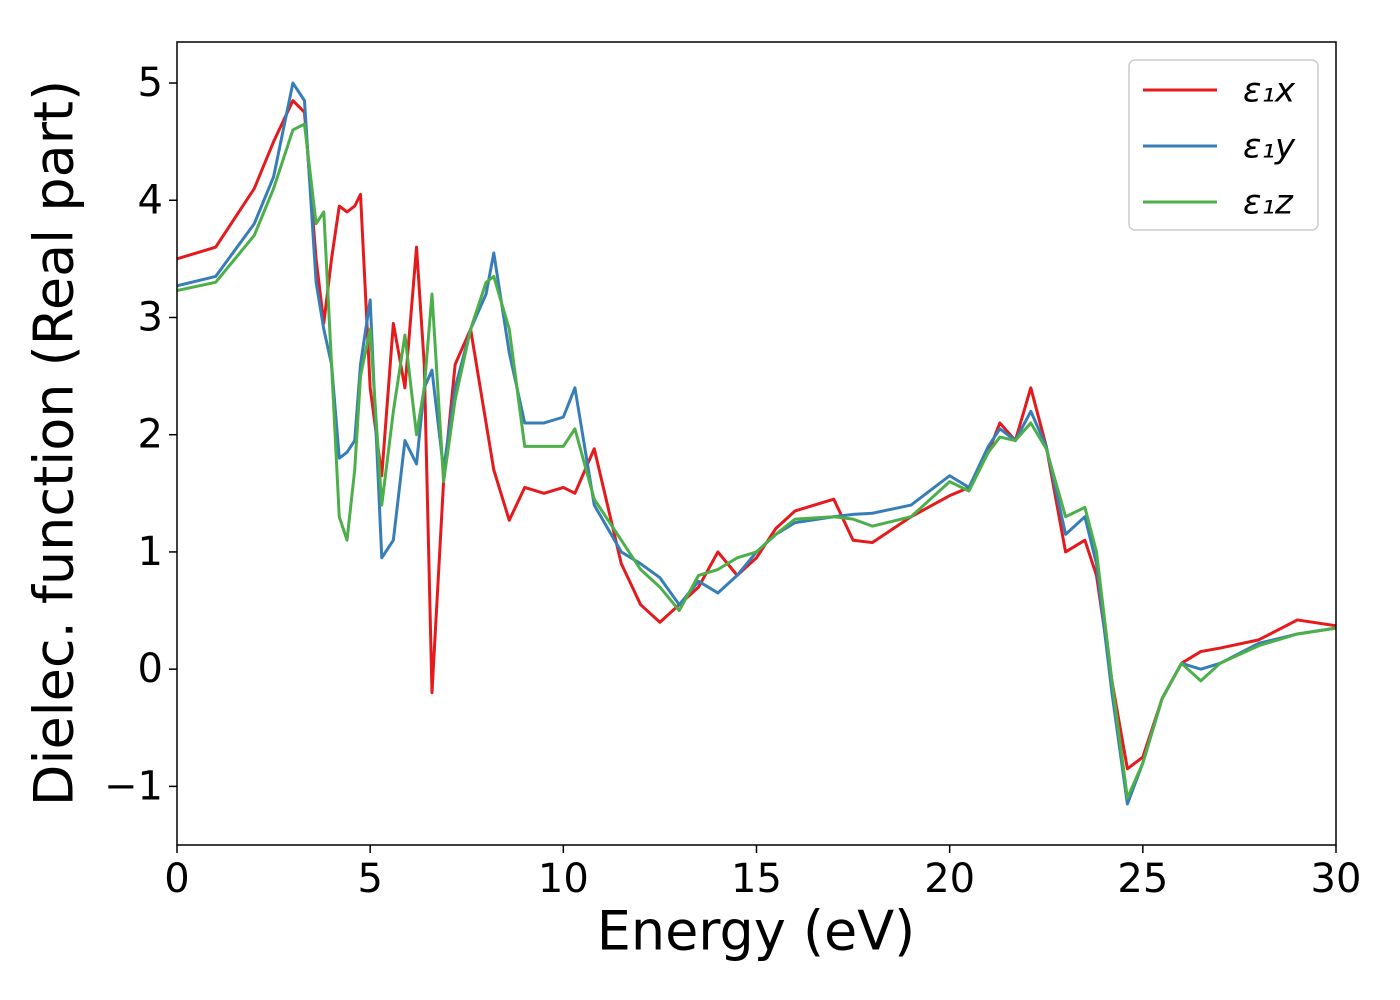 The image size is (1400, 1000). I want to click on legend-label: ε₁x, so click(1269, 91).